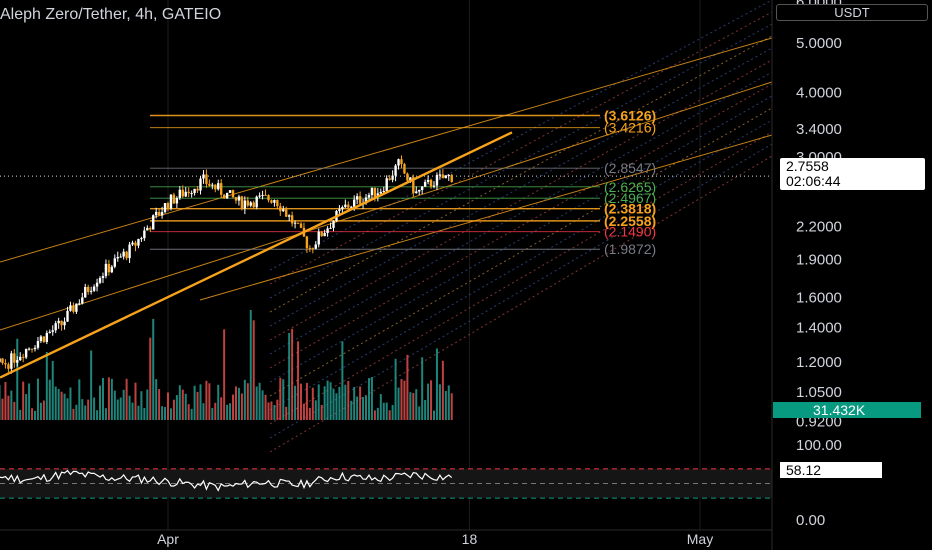 The width and height of the screenshot is (932, 550). What do you see at coordinates (630, 128) in the screenshot?
I see `fib-level-label: (3.4216)` at bounding box center [630, 128].